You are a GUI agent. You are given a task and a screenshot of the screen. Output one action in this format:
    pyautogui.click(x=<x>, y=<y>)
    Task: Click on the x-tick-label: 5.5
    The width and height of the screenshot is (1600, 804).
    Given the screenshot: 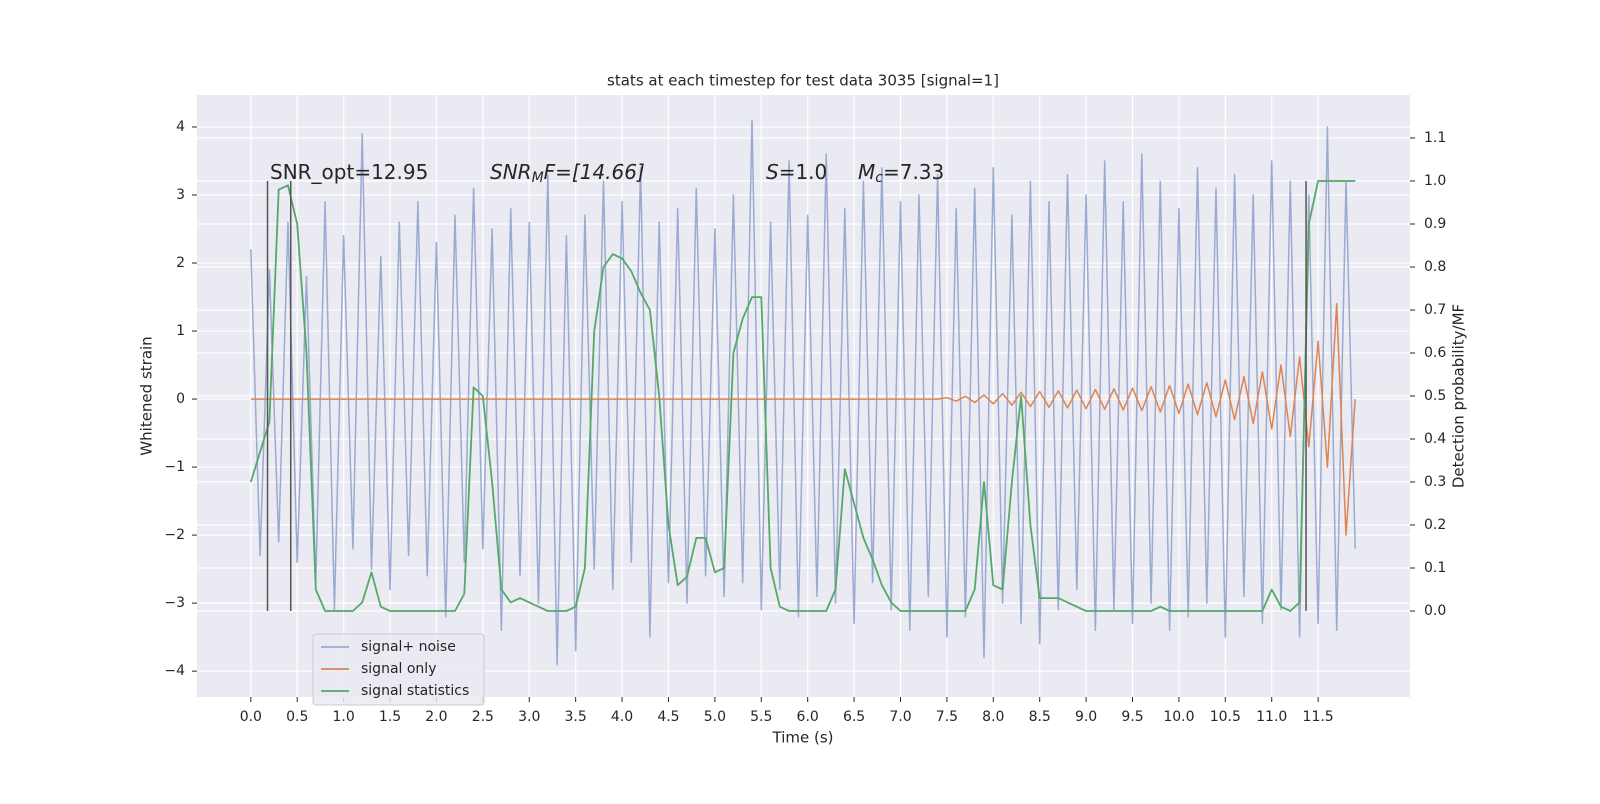 What is the action you would take?
    pyautogui.click(x=761, y=717)
    